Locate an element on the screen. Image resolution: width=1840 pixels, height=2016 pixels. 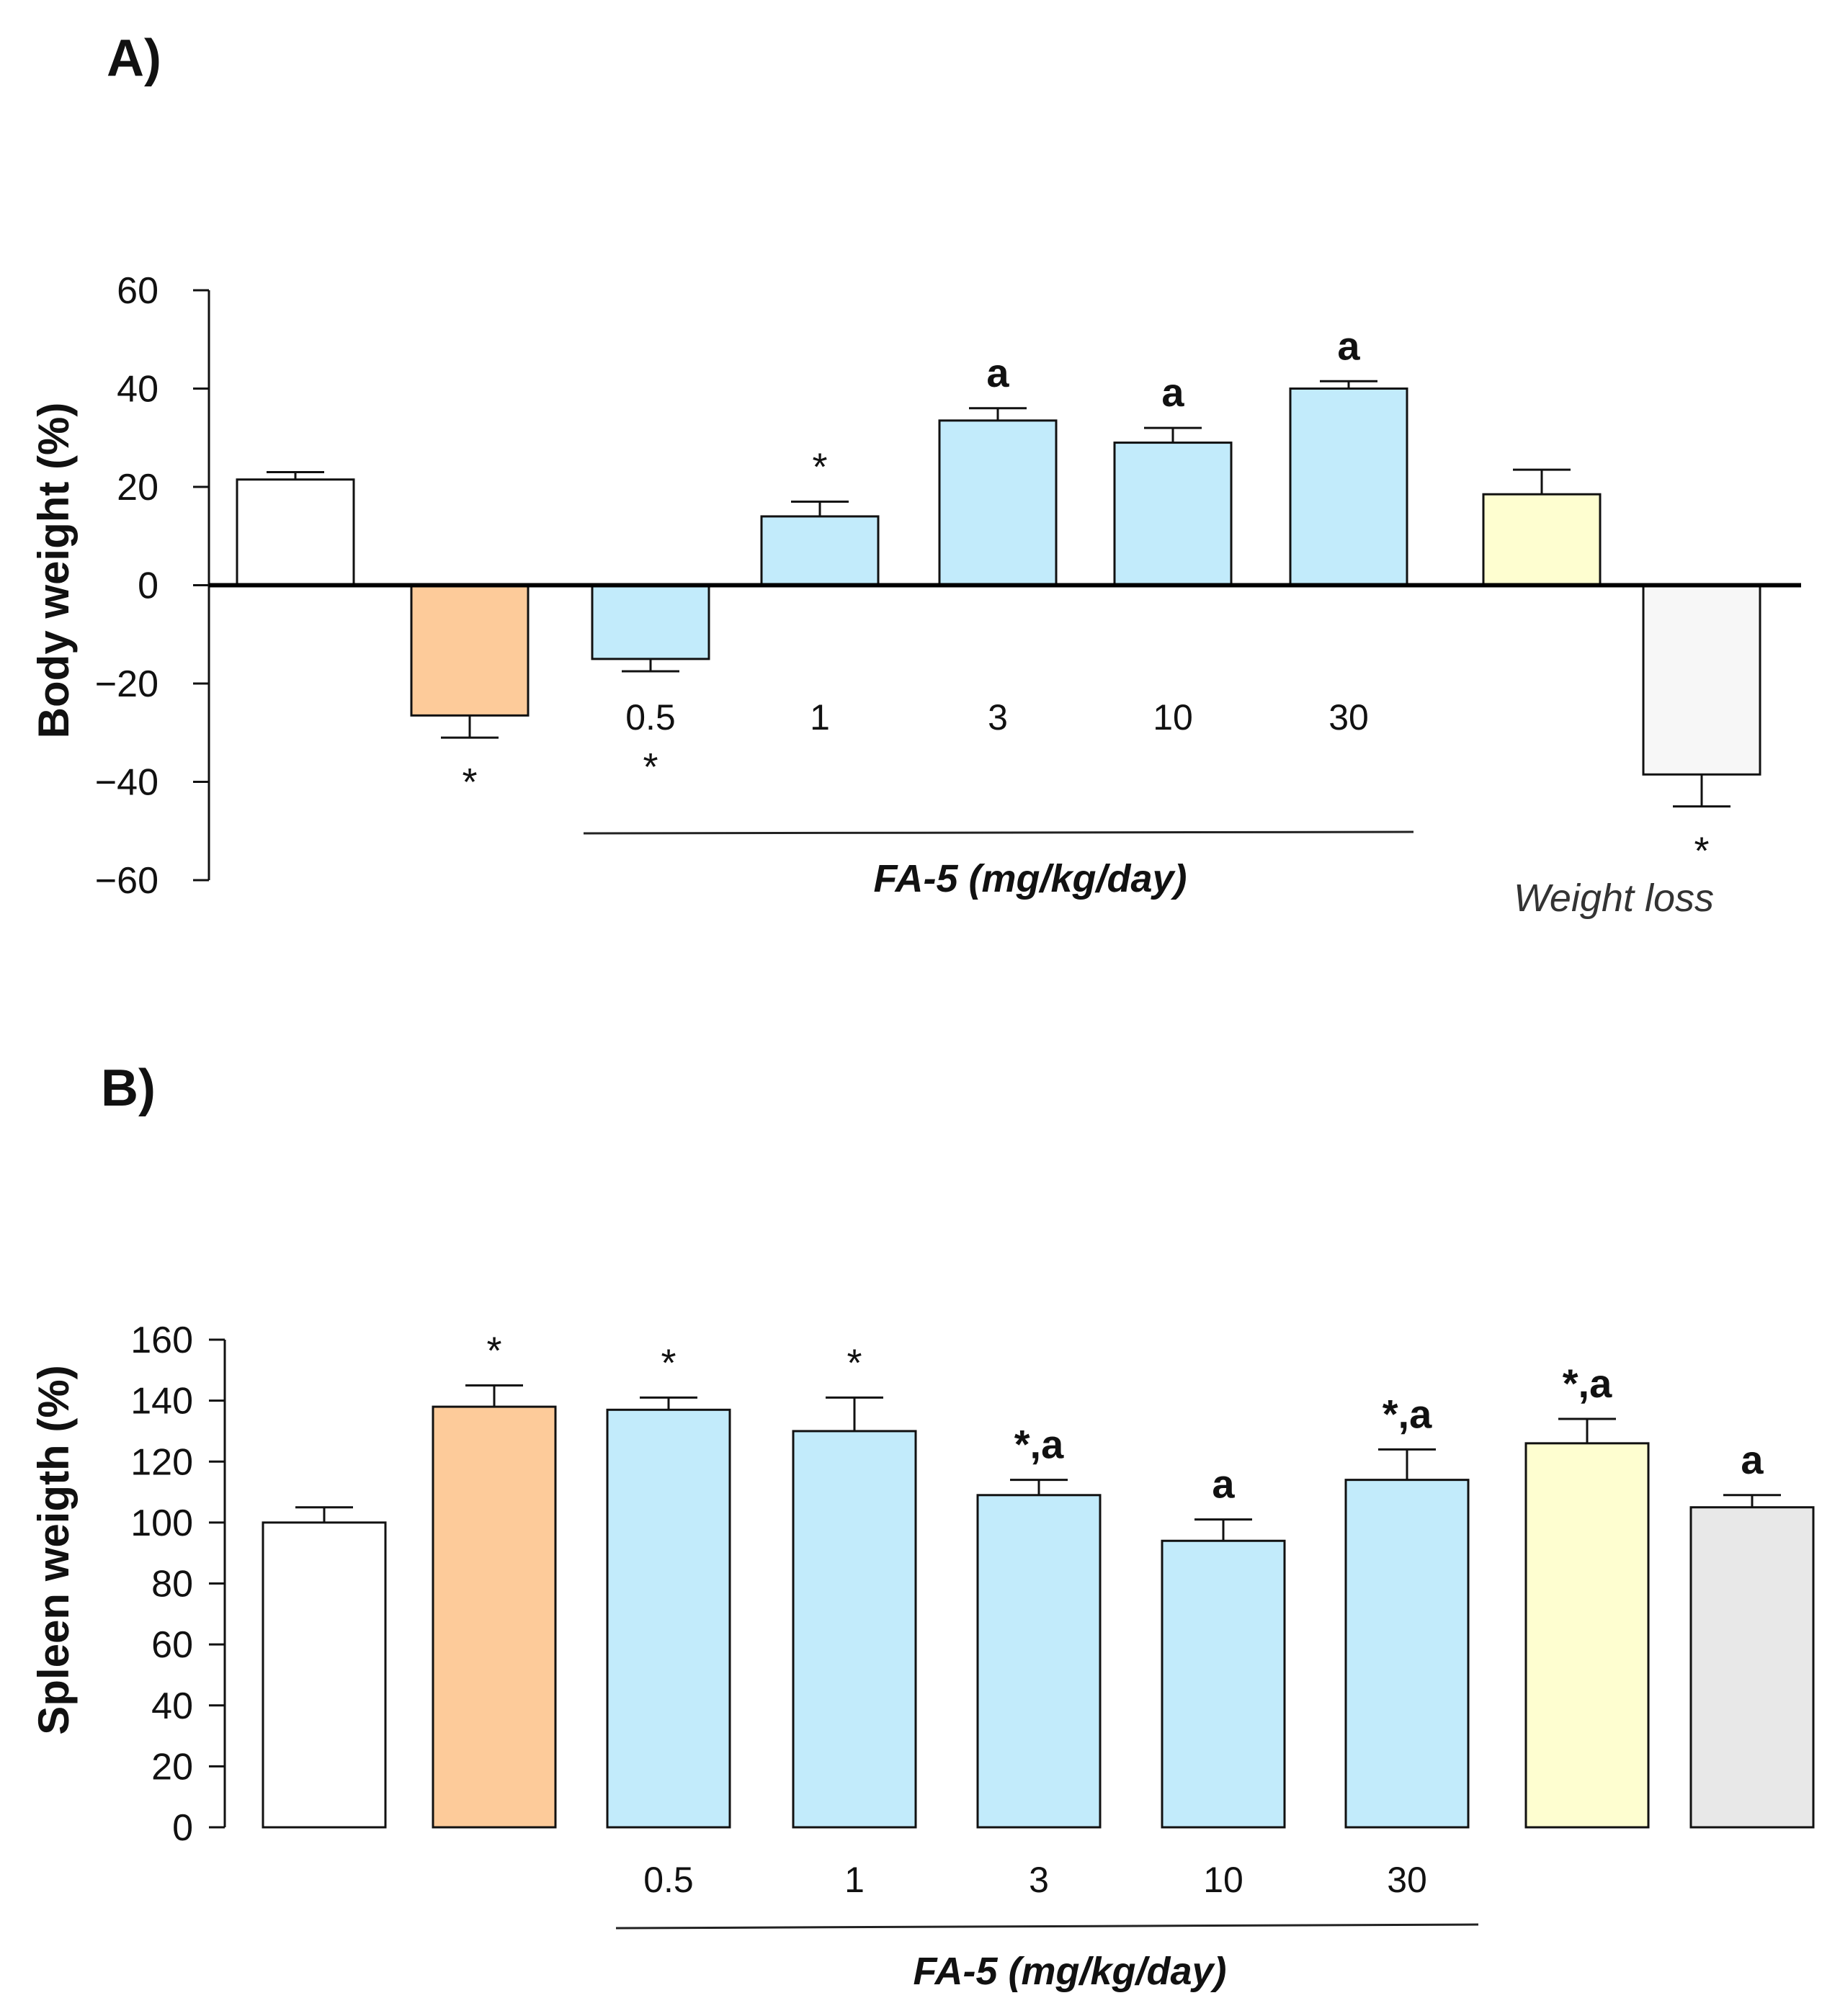
panel-a-weight-loss-label: Weight loss is located at coordinates (1614, 898).